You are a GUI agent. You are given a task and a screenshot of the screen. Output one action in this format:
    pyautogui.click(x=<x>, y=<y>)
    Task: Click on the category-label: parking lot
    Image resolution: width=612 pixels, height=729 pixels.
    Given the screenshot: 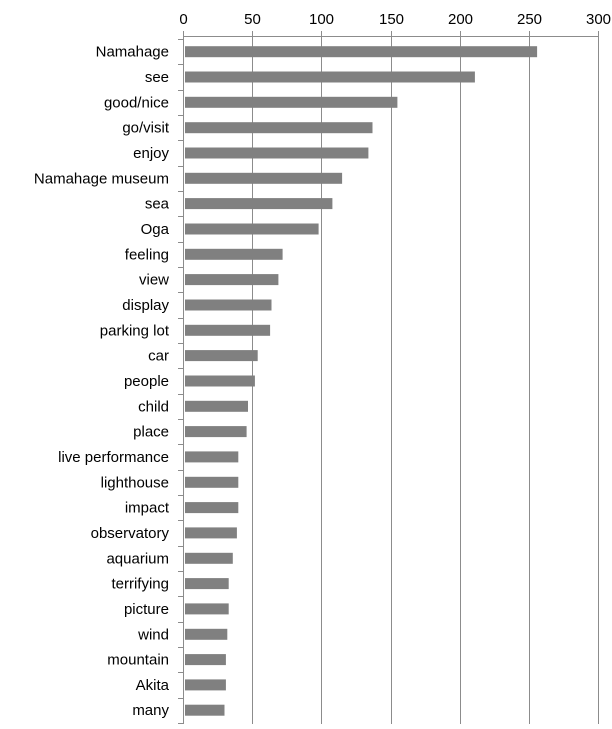 What is the action you would take?
    pyautogui.click(x=135, y=330)
    